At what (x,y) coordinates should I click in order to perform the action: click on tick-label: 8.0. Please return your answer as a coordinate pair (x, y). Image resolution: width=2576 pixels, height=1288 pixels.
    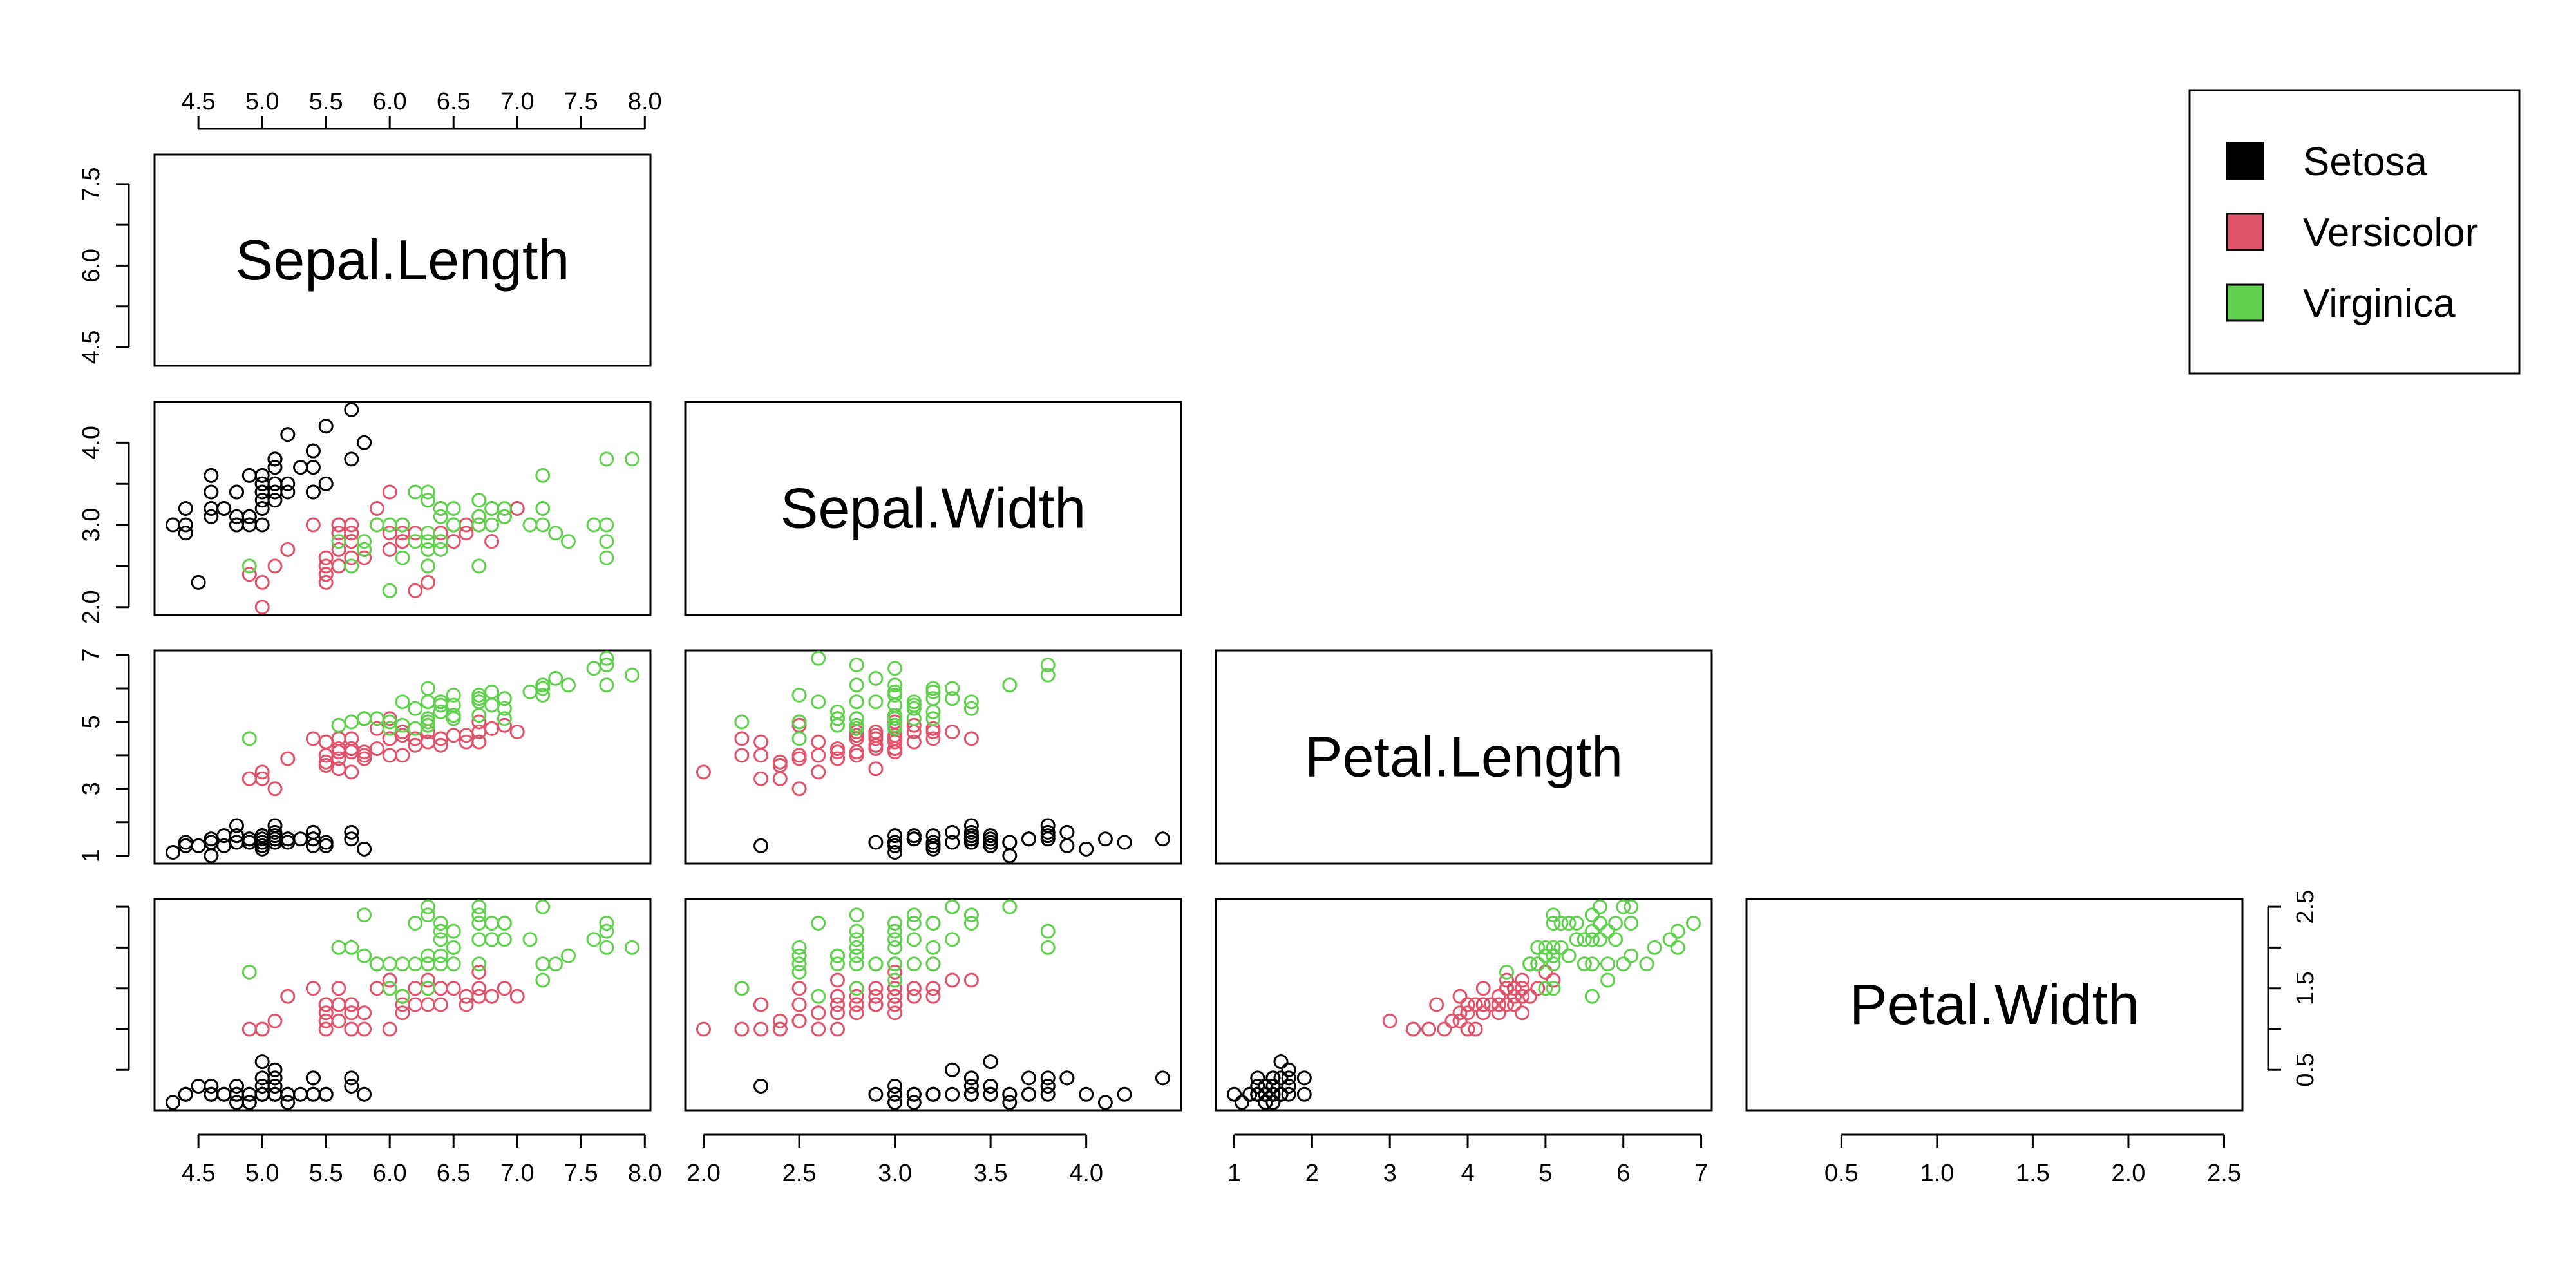
    Looking at the image, I should click on (645, 1173).